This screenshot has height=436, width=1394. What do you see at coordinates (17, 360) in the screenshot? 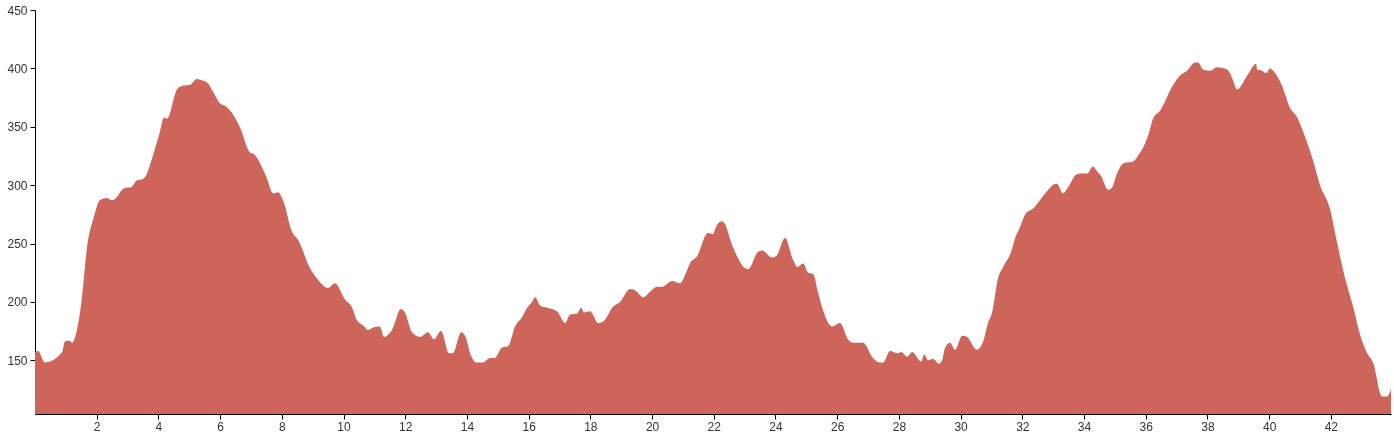
I see `y-tick-label: 150` at bounding box center [17, 360].